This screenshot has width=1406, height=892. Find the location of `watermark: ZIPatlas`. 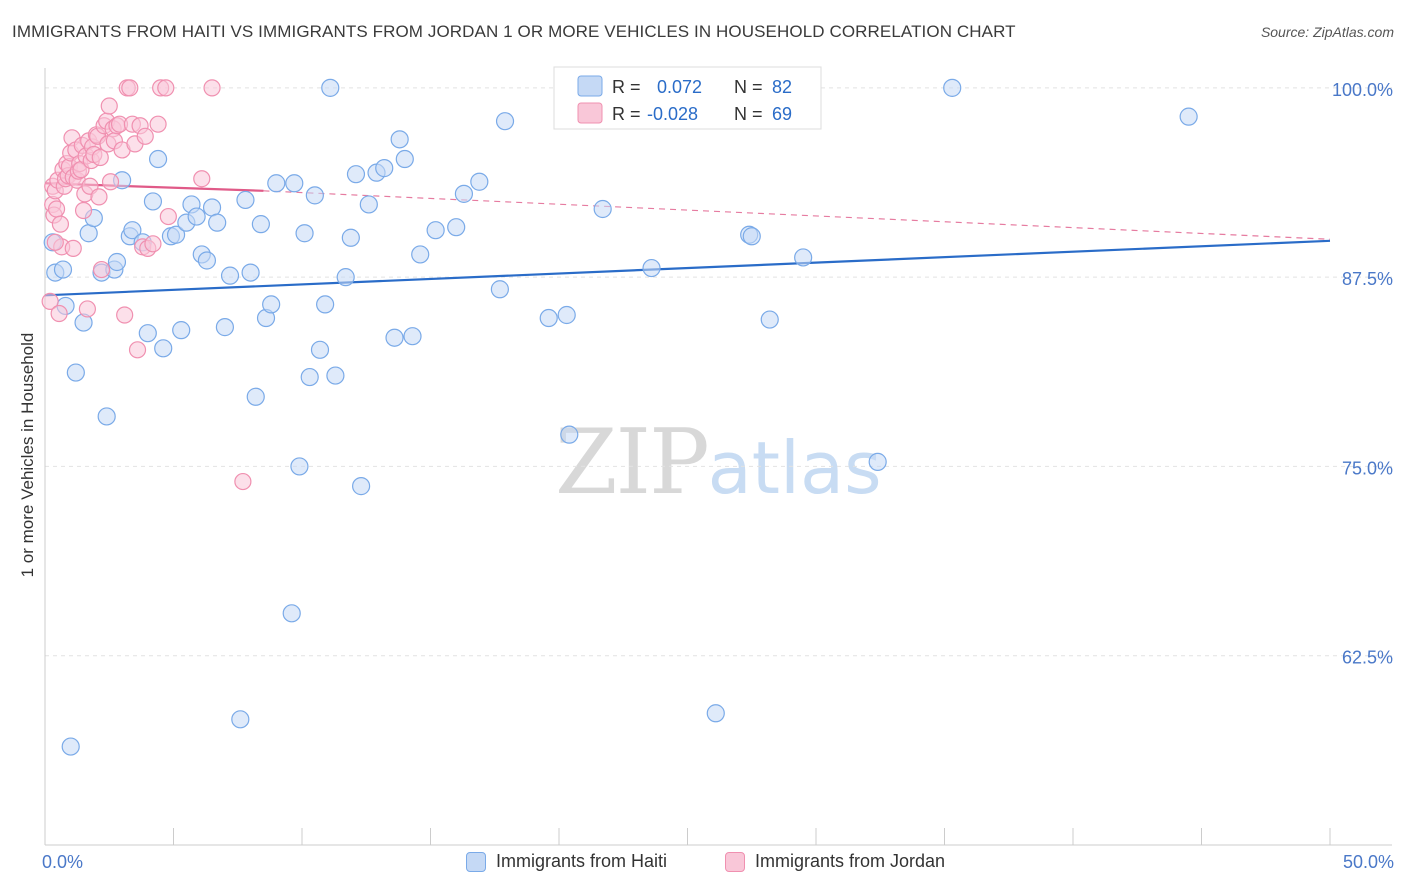

watermark: ZIPatlas is located at coordinates (718, 462).